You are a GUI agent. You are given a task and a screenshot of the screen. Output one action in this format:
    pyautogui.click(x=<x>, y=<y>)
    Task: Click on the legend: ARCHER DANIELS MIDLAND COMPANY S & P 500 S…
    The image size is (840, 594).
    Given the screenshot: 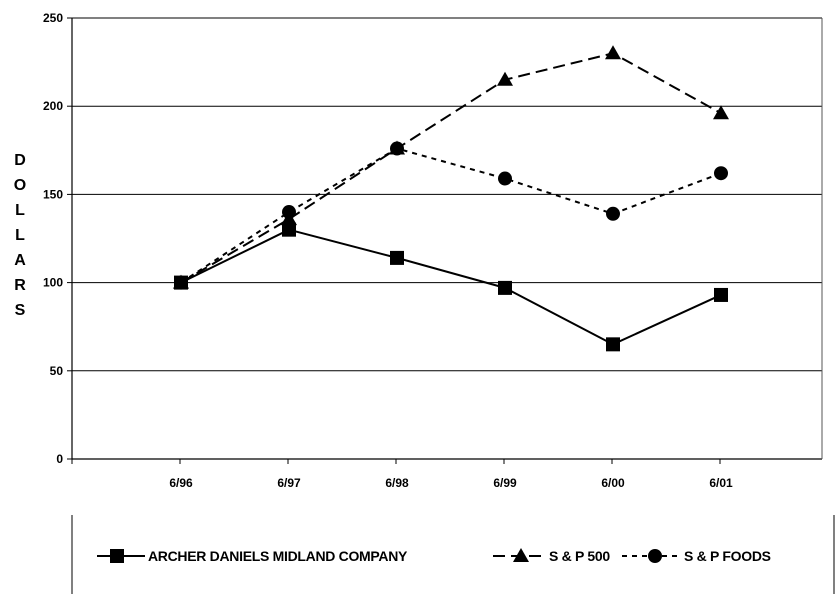 What is the action you would take?
    pyautogui.click(x=453, y=554)
    